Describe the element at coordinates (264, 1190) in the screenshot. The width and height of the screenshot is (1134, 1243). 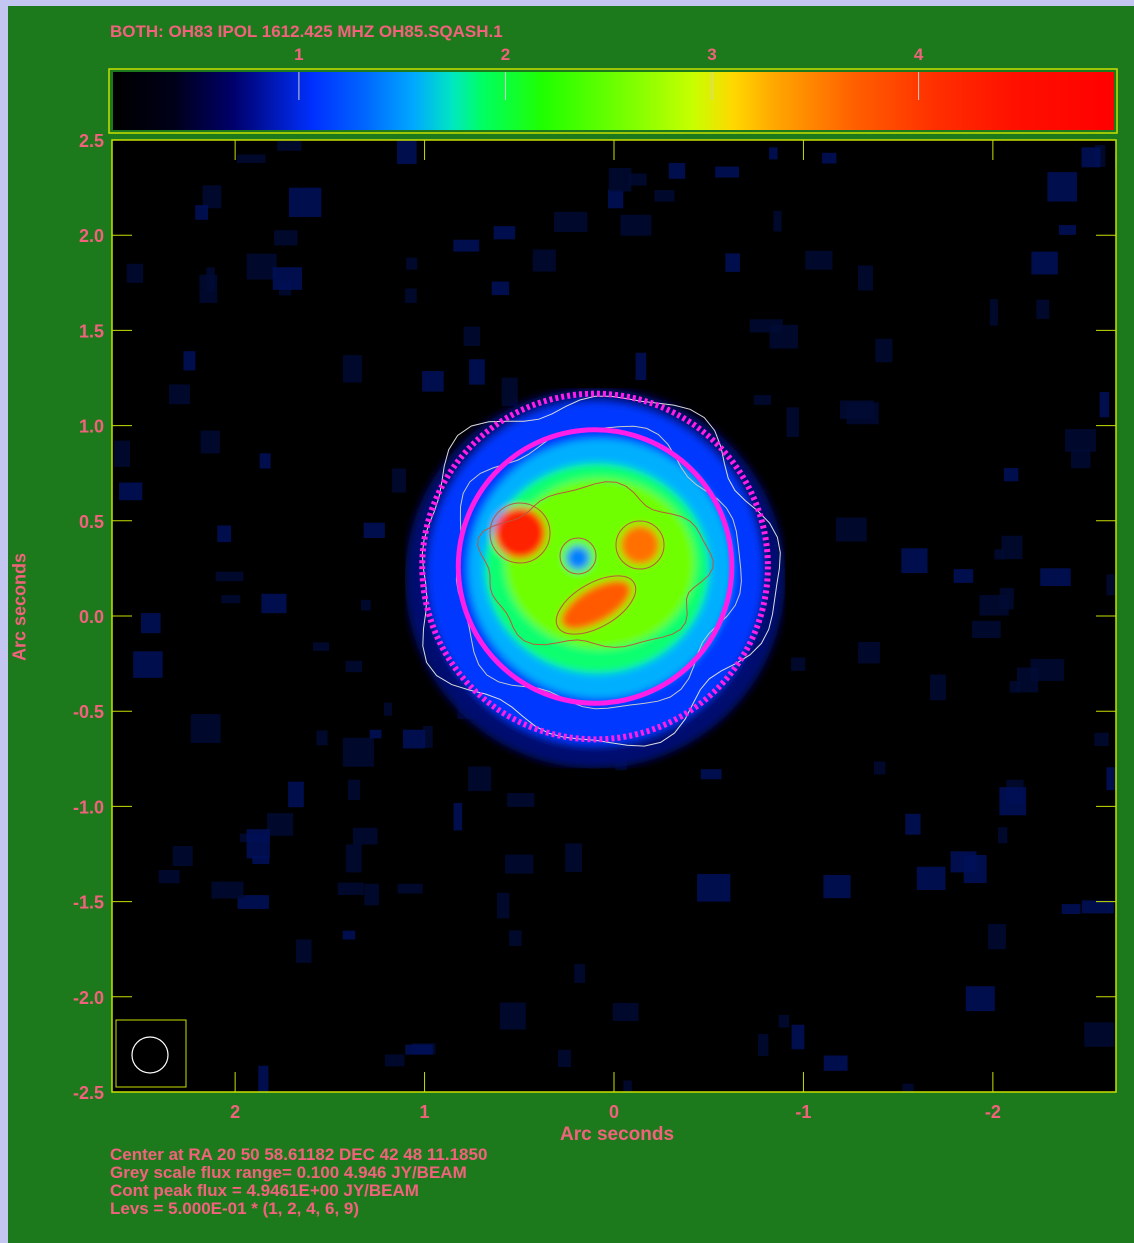
I see `footer-peak: Cont peak flux = 4.9461E+00 JY/BEAM` at that location.